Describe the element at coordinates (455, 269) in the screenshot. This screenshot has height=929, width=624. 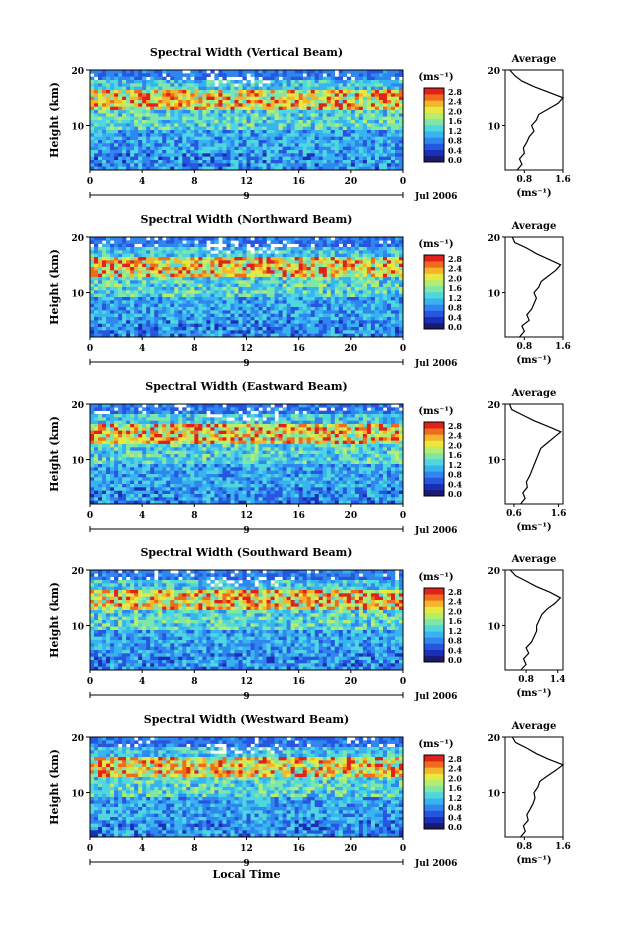
I see `colorbar-tick-label: 2.4` at that location.